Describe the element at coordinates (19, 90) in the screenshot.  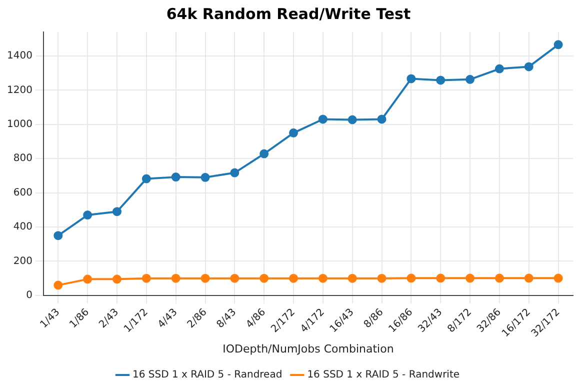
I see `y-tick-label: 1200` at that location.